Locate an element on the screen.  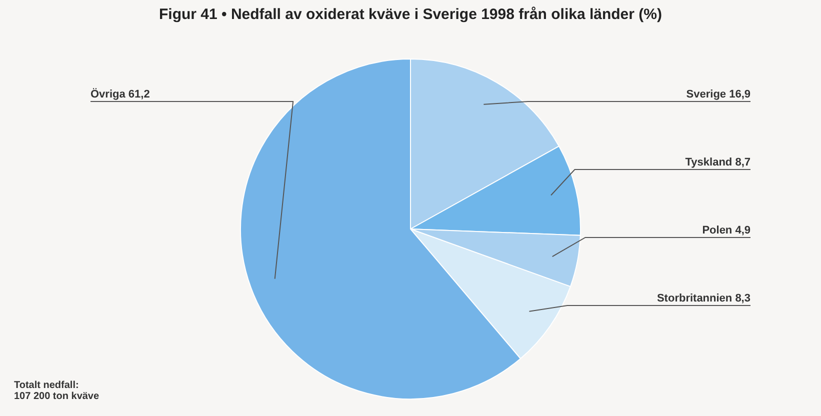
slice-label: Storbritannien 8,3 is located at coordinates (703, 298).